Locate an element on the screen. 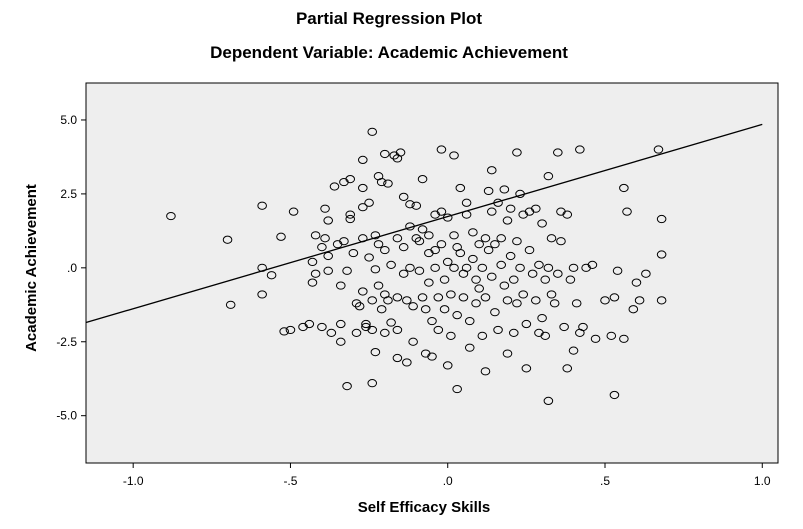 This screenshot has width=803, height=529. chart-title: Partial Regression Plot is located at coordinates (389, 18).